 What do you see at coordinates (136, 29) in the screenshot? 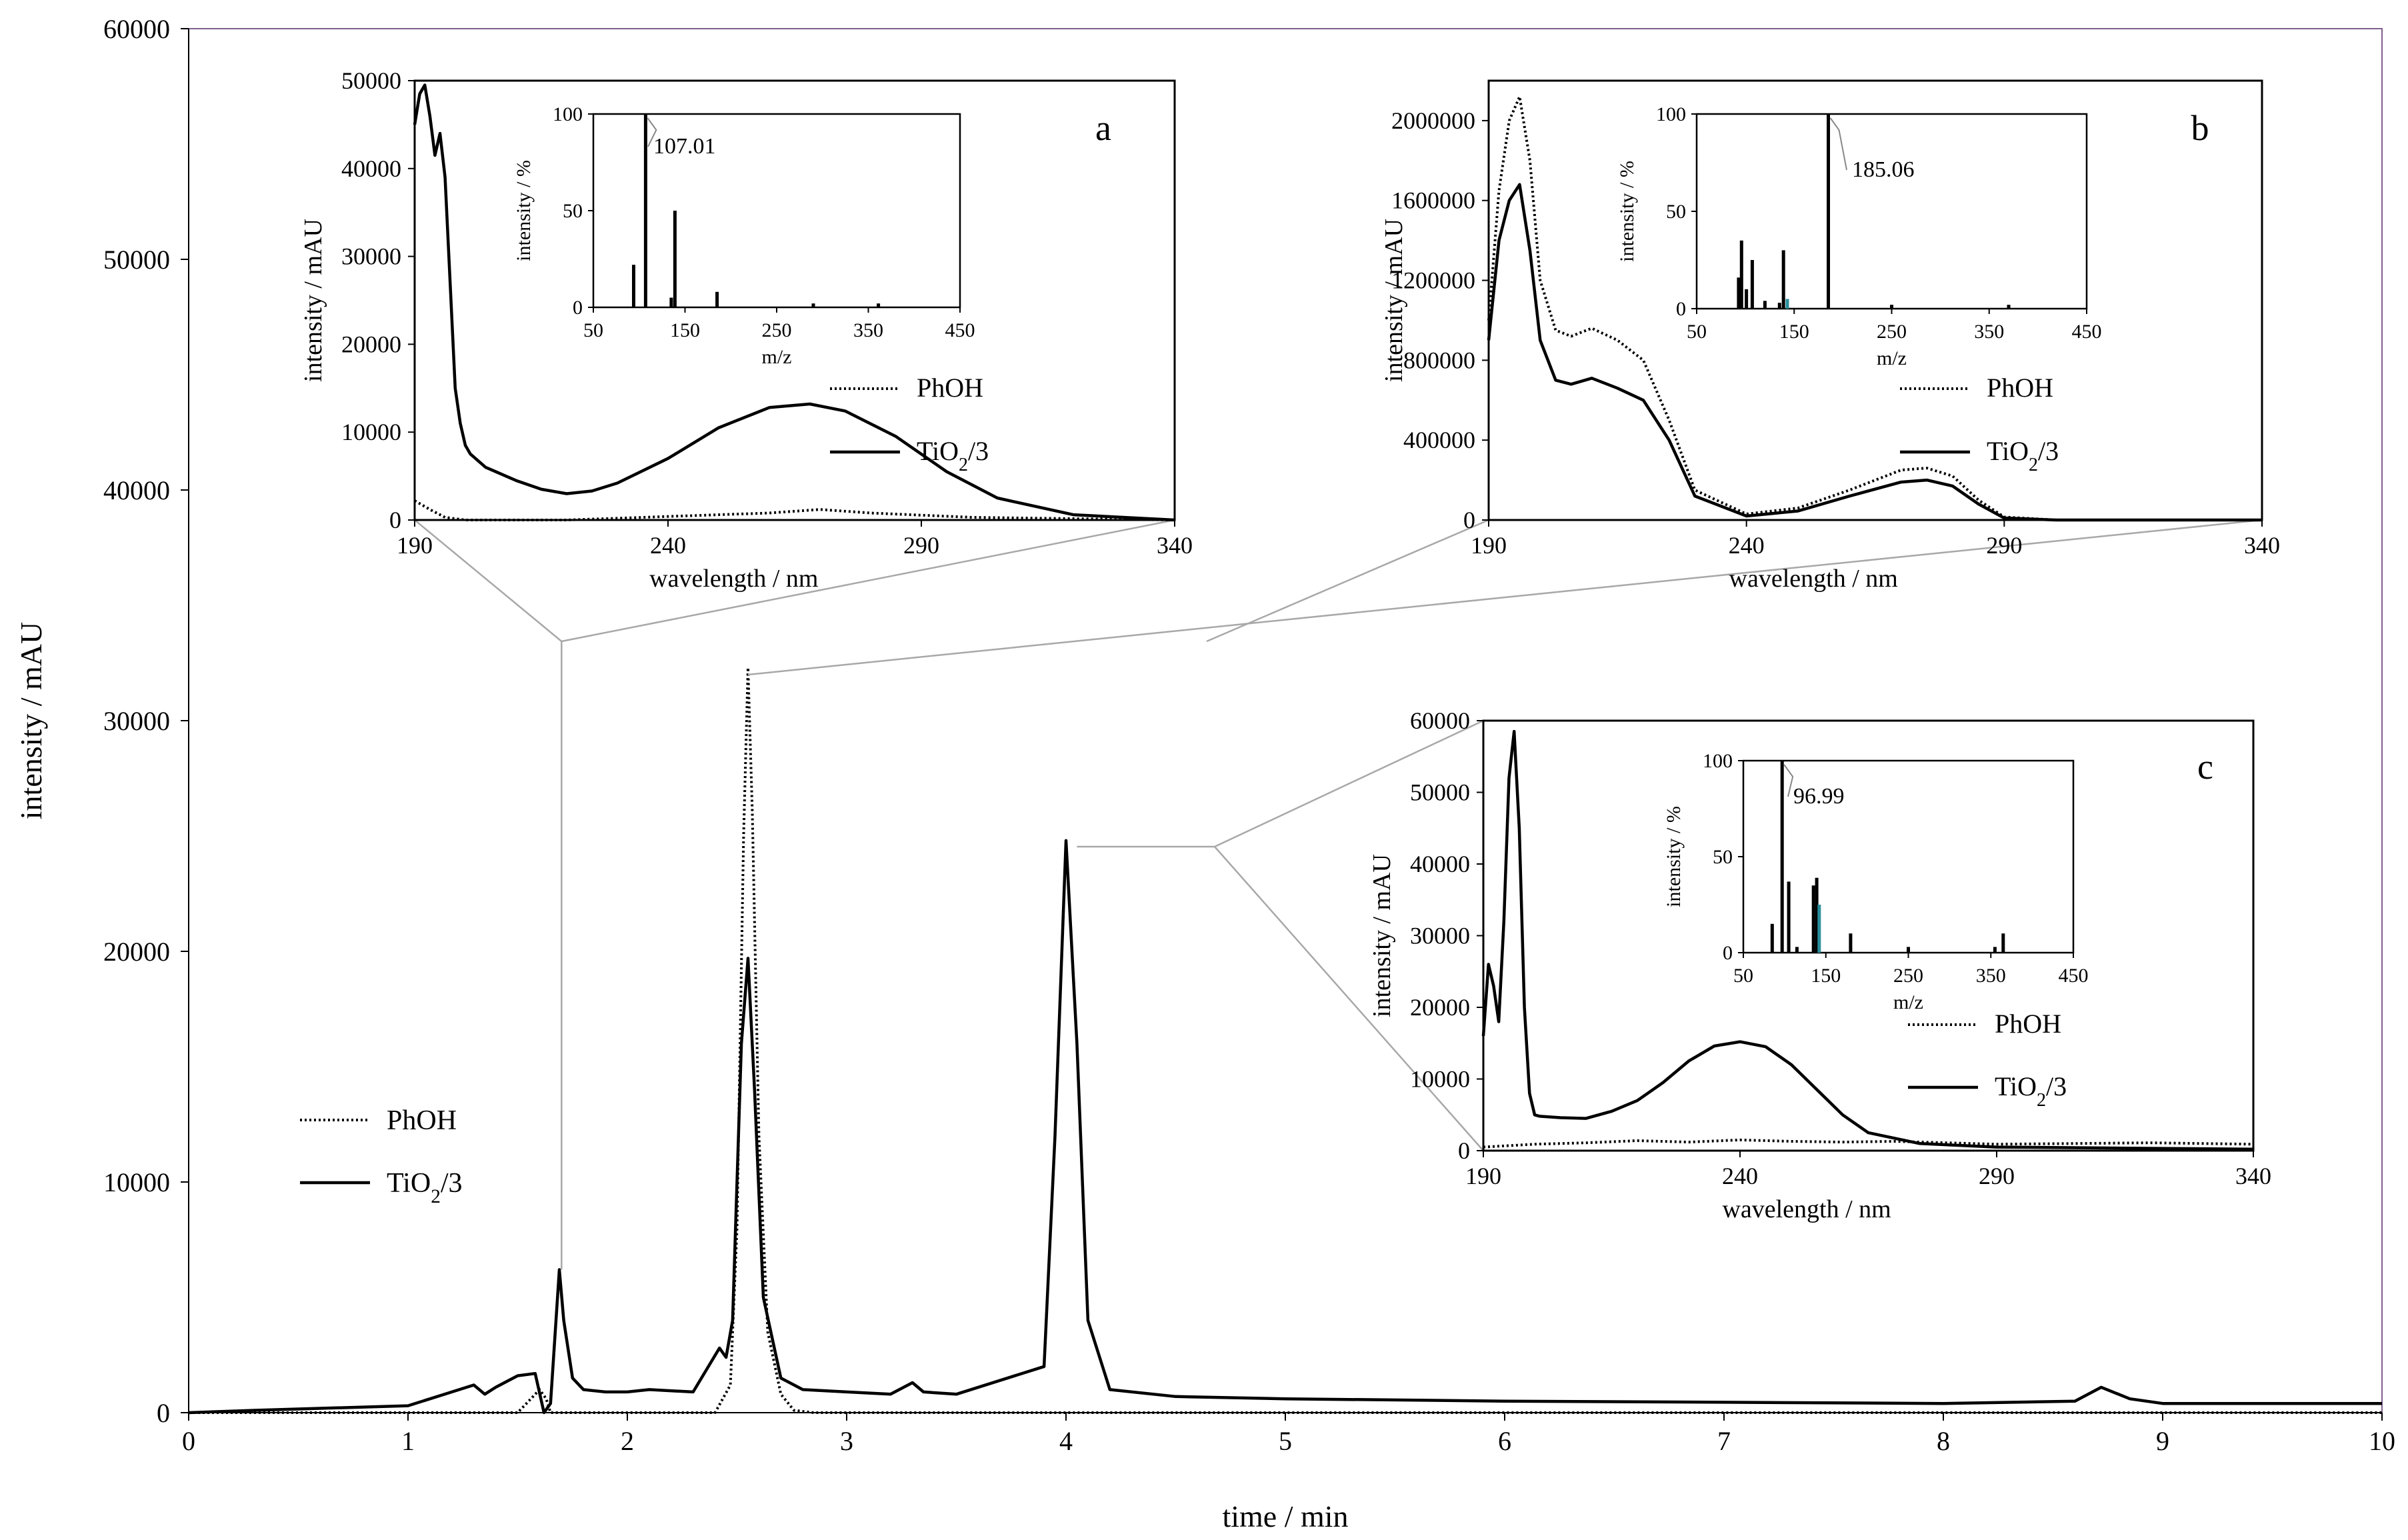
I see `y-tick-label: 60000` at bounding box center [136, 29].